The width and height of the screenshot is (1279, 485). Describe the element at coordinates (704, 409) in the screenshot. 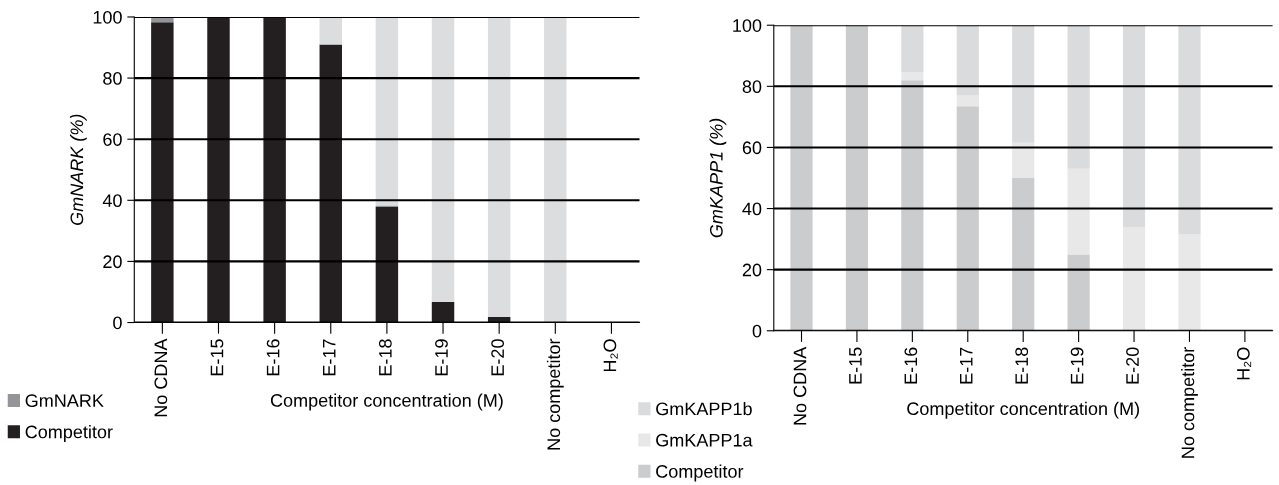

I see `legend-label: GmKAPP1b` at that location.